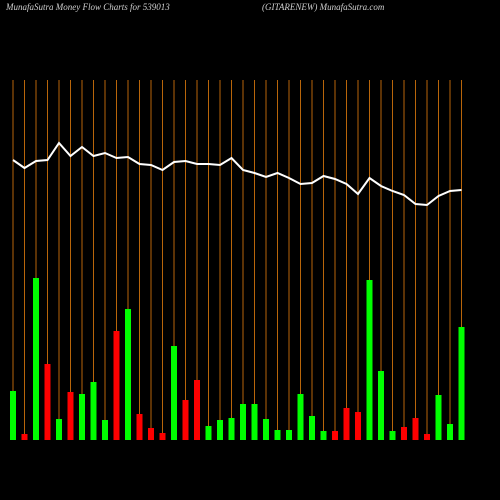  Describe the element at coordinates (237, 174) in the screenshot. I see `money-flow-line` at that location.